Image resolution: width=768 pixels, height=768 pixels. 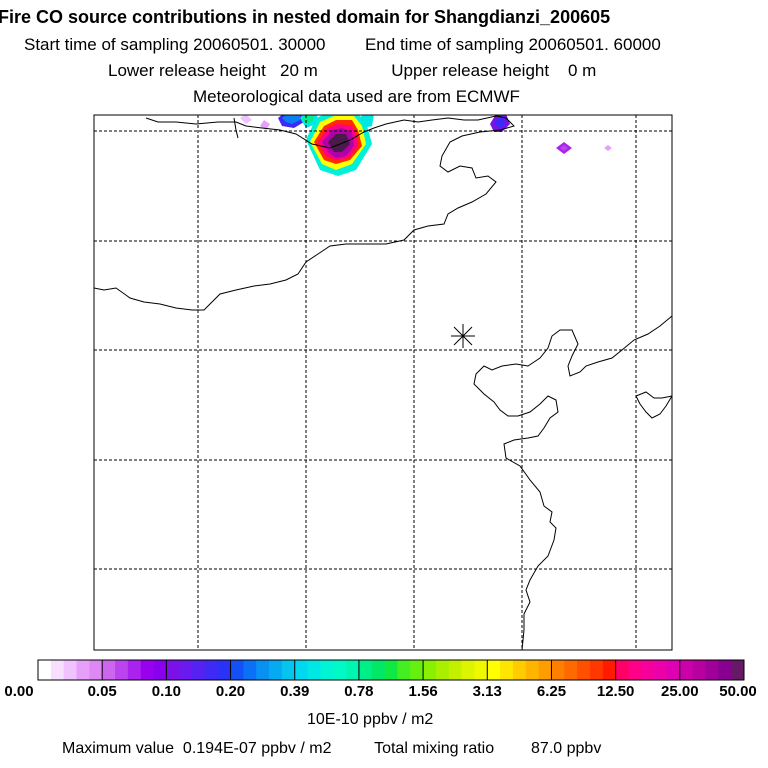 I want to click on colorbar-tick-label: 50.00, so click(x=738, y=691).